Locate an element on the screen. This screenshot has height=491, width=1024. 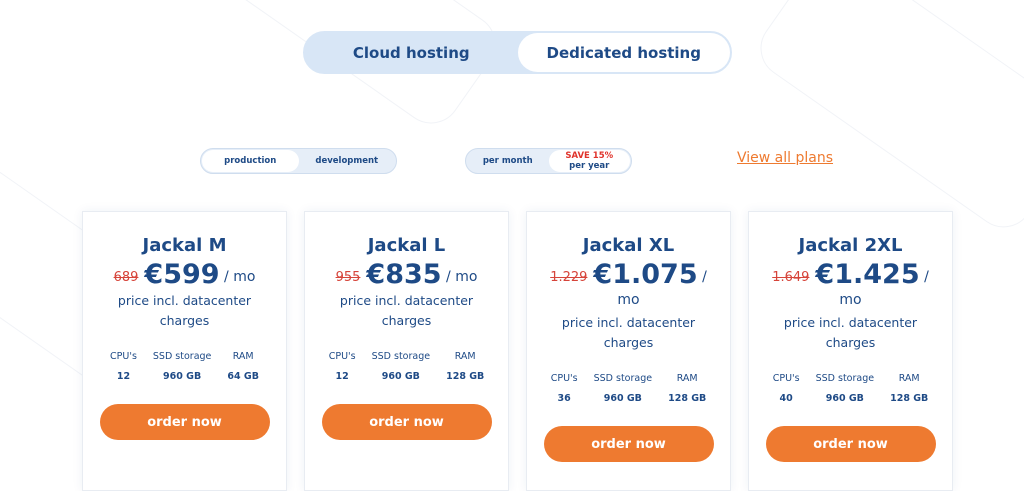
current-price: €1.075 is located at coordinates (645, 274).